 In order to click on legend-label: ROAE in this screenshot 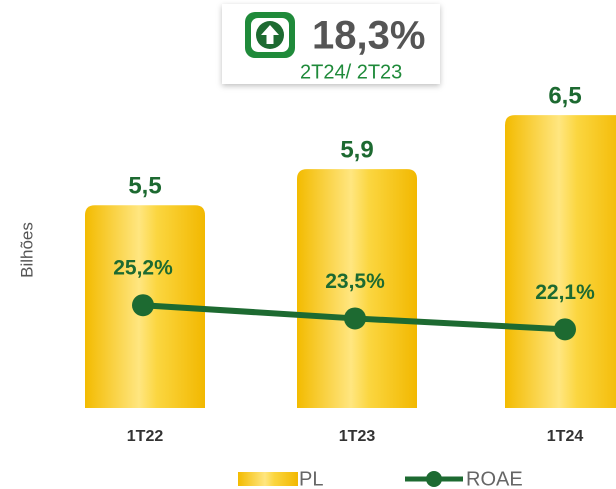, I will do `click(494, 478)`.